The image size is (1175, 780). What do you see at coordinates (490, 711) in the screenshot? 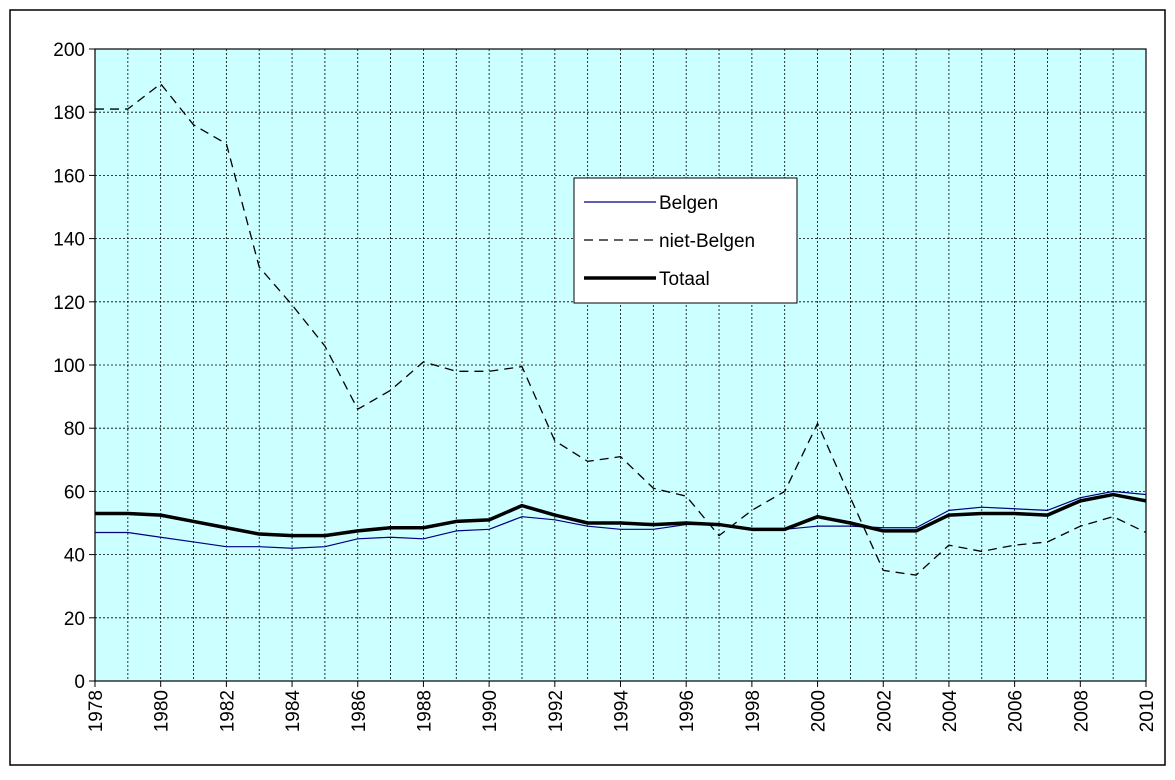
I see `x-tick-label: 1990` at bounding box center [490, 711].